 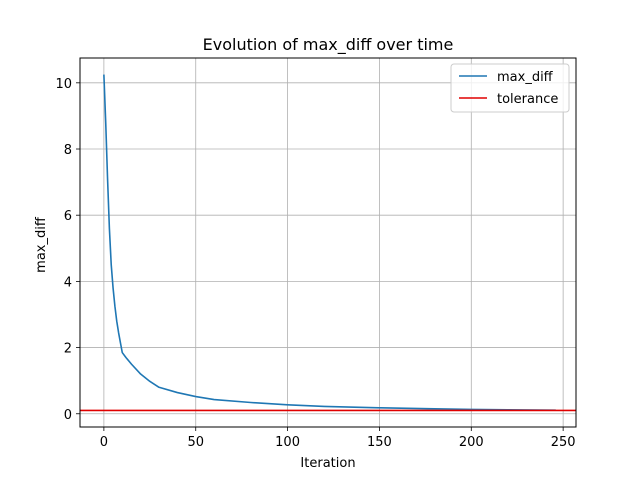 What do you see at coordinates (68, 282) in the screenshot?
I see `y-tick-label: 4` at bounding box center [68, 282].